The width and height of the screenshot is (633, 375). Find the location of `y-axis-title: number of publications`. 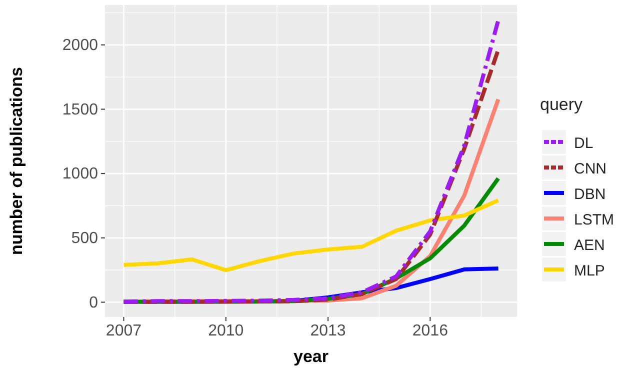

y-axis-title: number of publications is located at coordinates (16, 161).